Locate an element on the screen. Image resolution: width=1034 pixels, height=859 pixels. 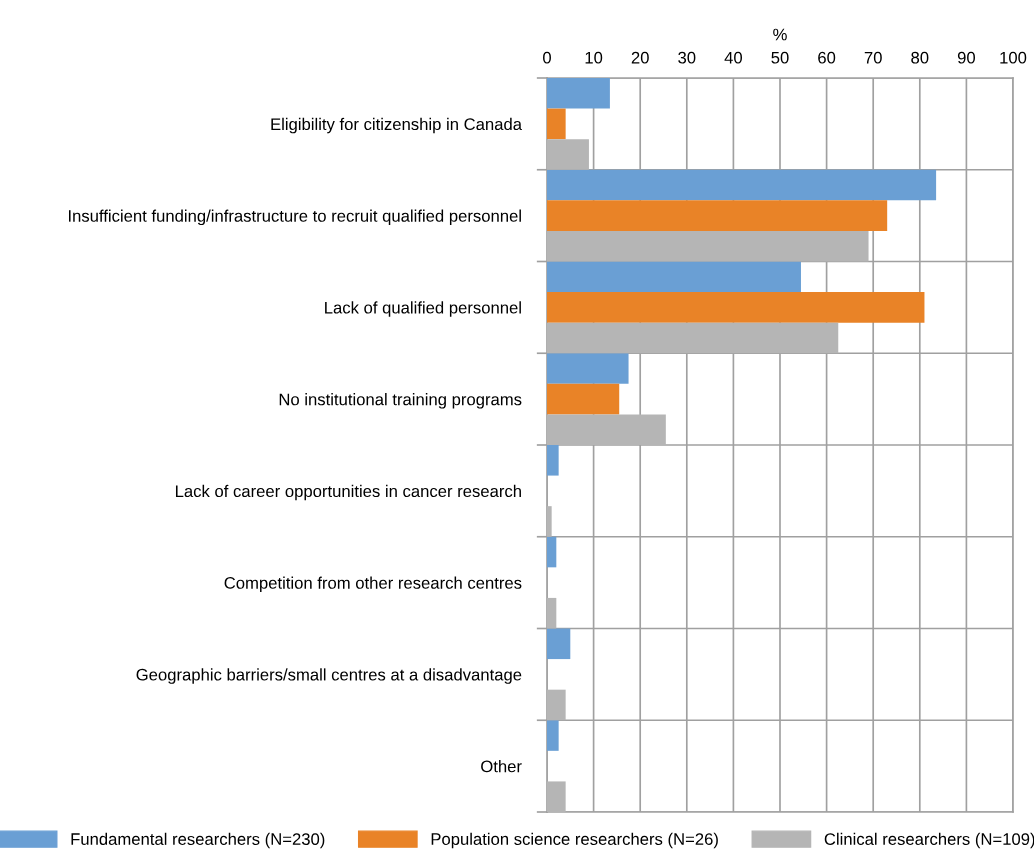
x-axis-title: % is located at coordinates (780, 34).